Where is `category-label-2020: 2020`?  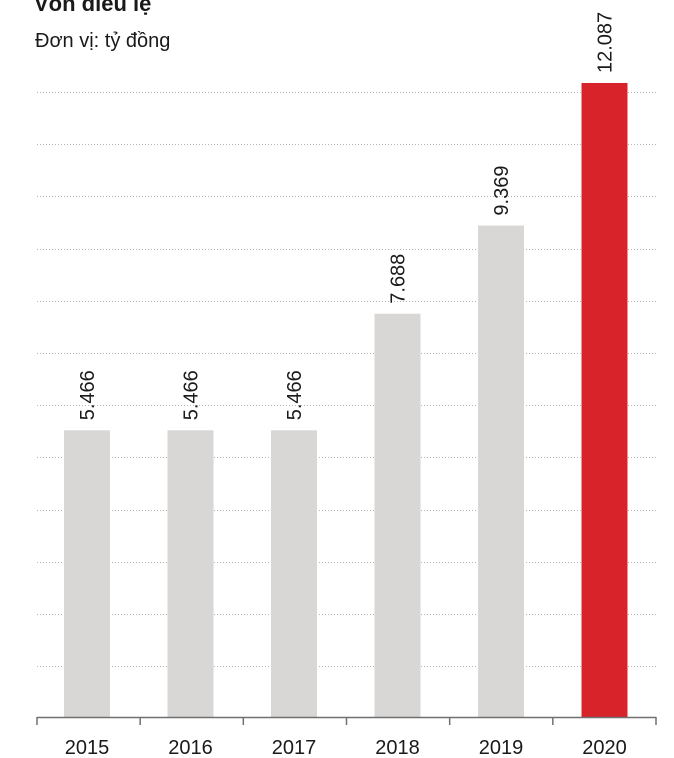
category-label-2020: 2020 is located at coordinates (604, 747).